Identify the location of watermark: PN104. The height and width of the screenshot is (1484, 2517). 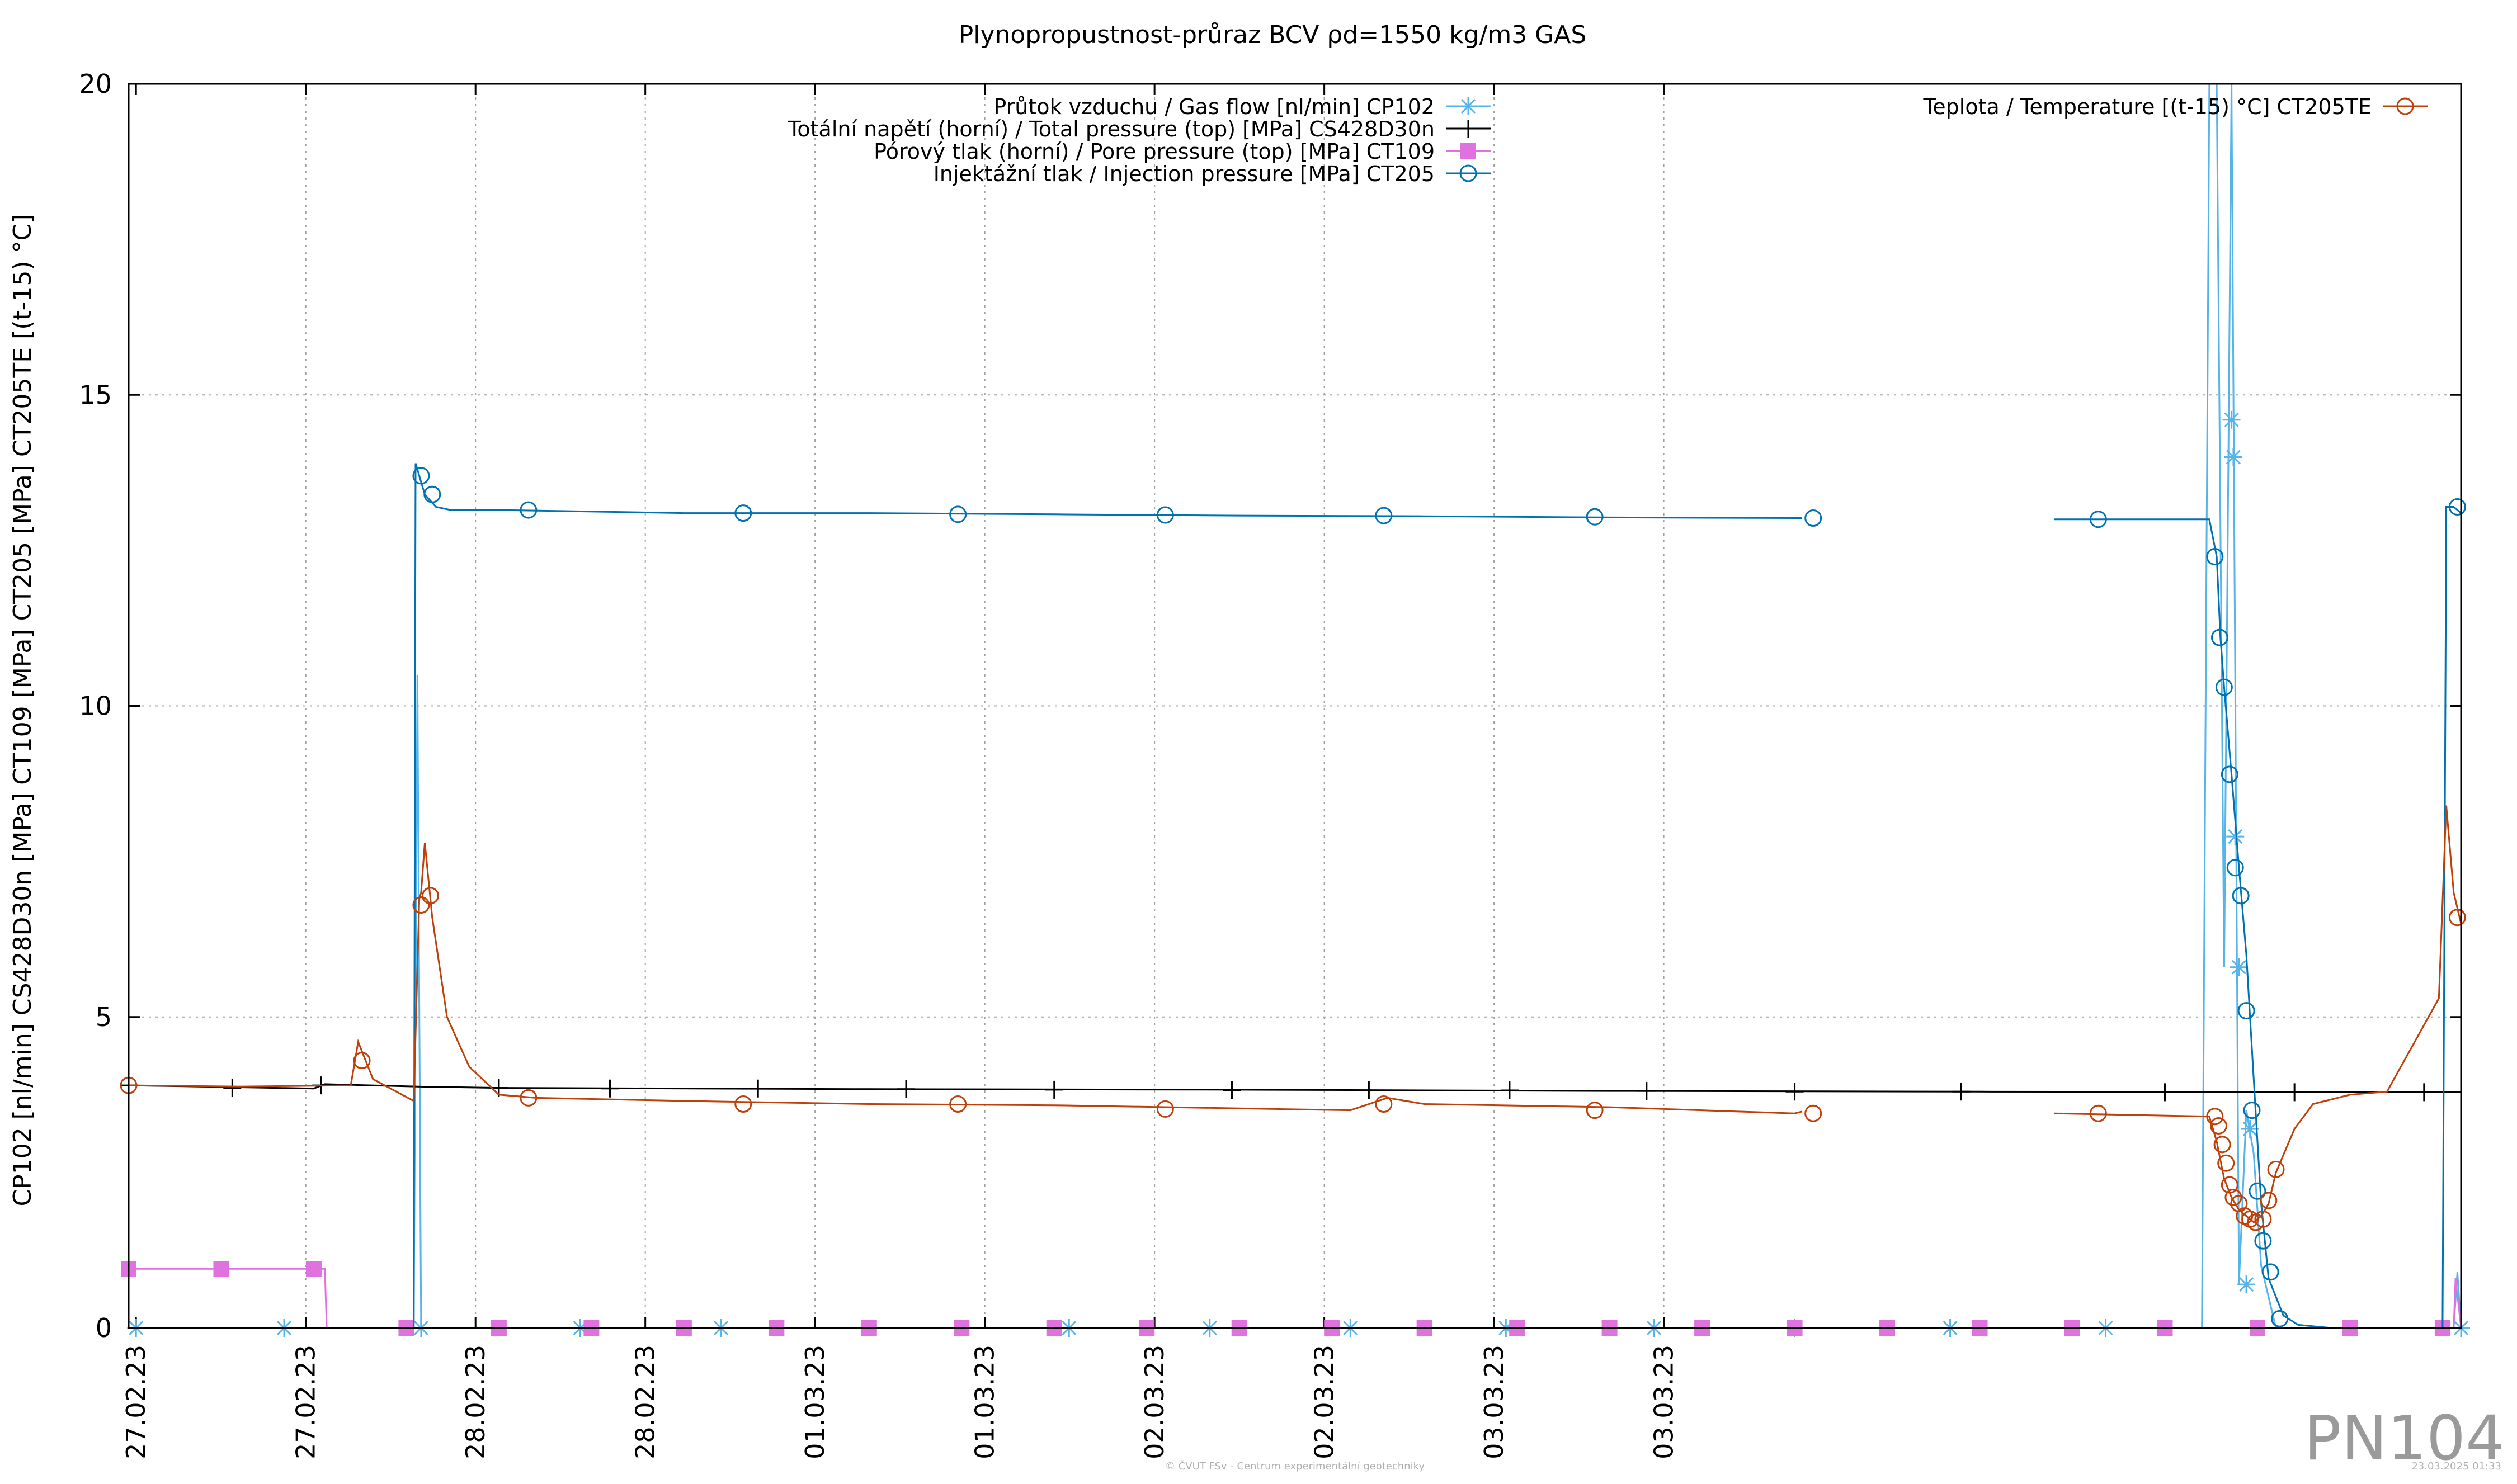
(2404, 1438).